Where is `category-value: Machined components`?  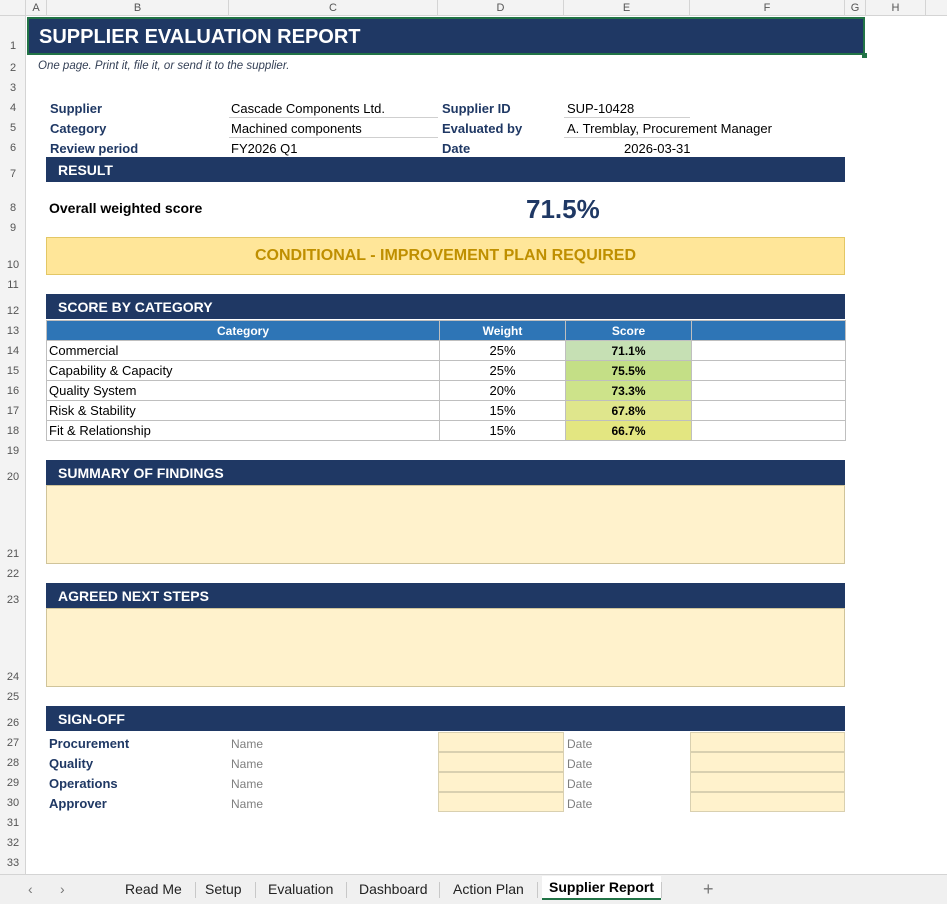 category-value: Machined components is located at coordinates (296, 128).